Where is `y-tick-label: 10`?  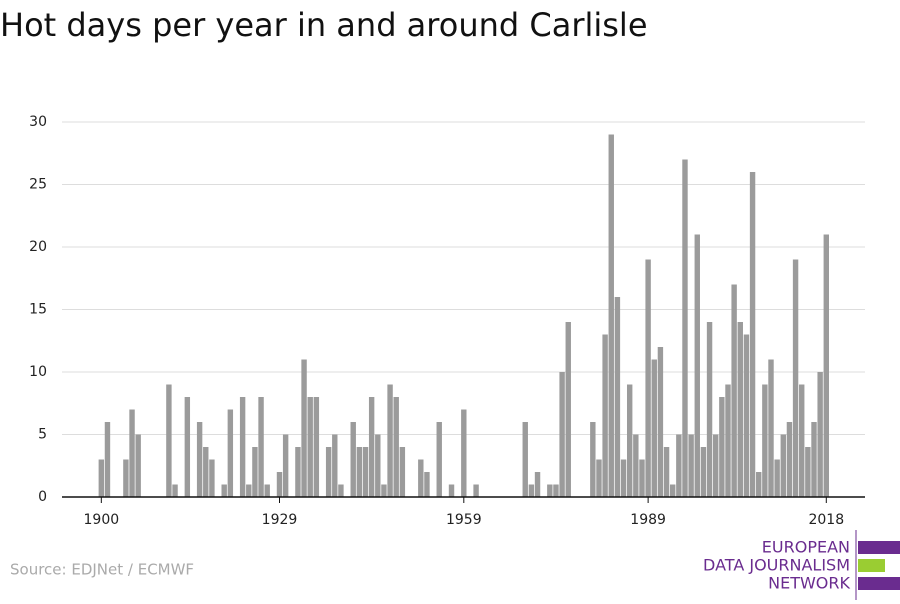 y-tick-label: 10 is located at coordinates (38, 372).